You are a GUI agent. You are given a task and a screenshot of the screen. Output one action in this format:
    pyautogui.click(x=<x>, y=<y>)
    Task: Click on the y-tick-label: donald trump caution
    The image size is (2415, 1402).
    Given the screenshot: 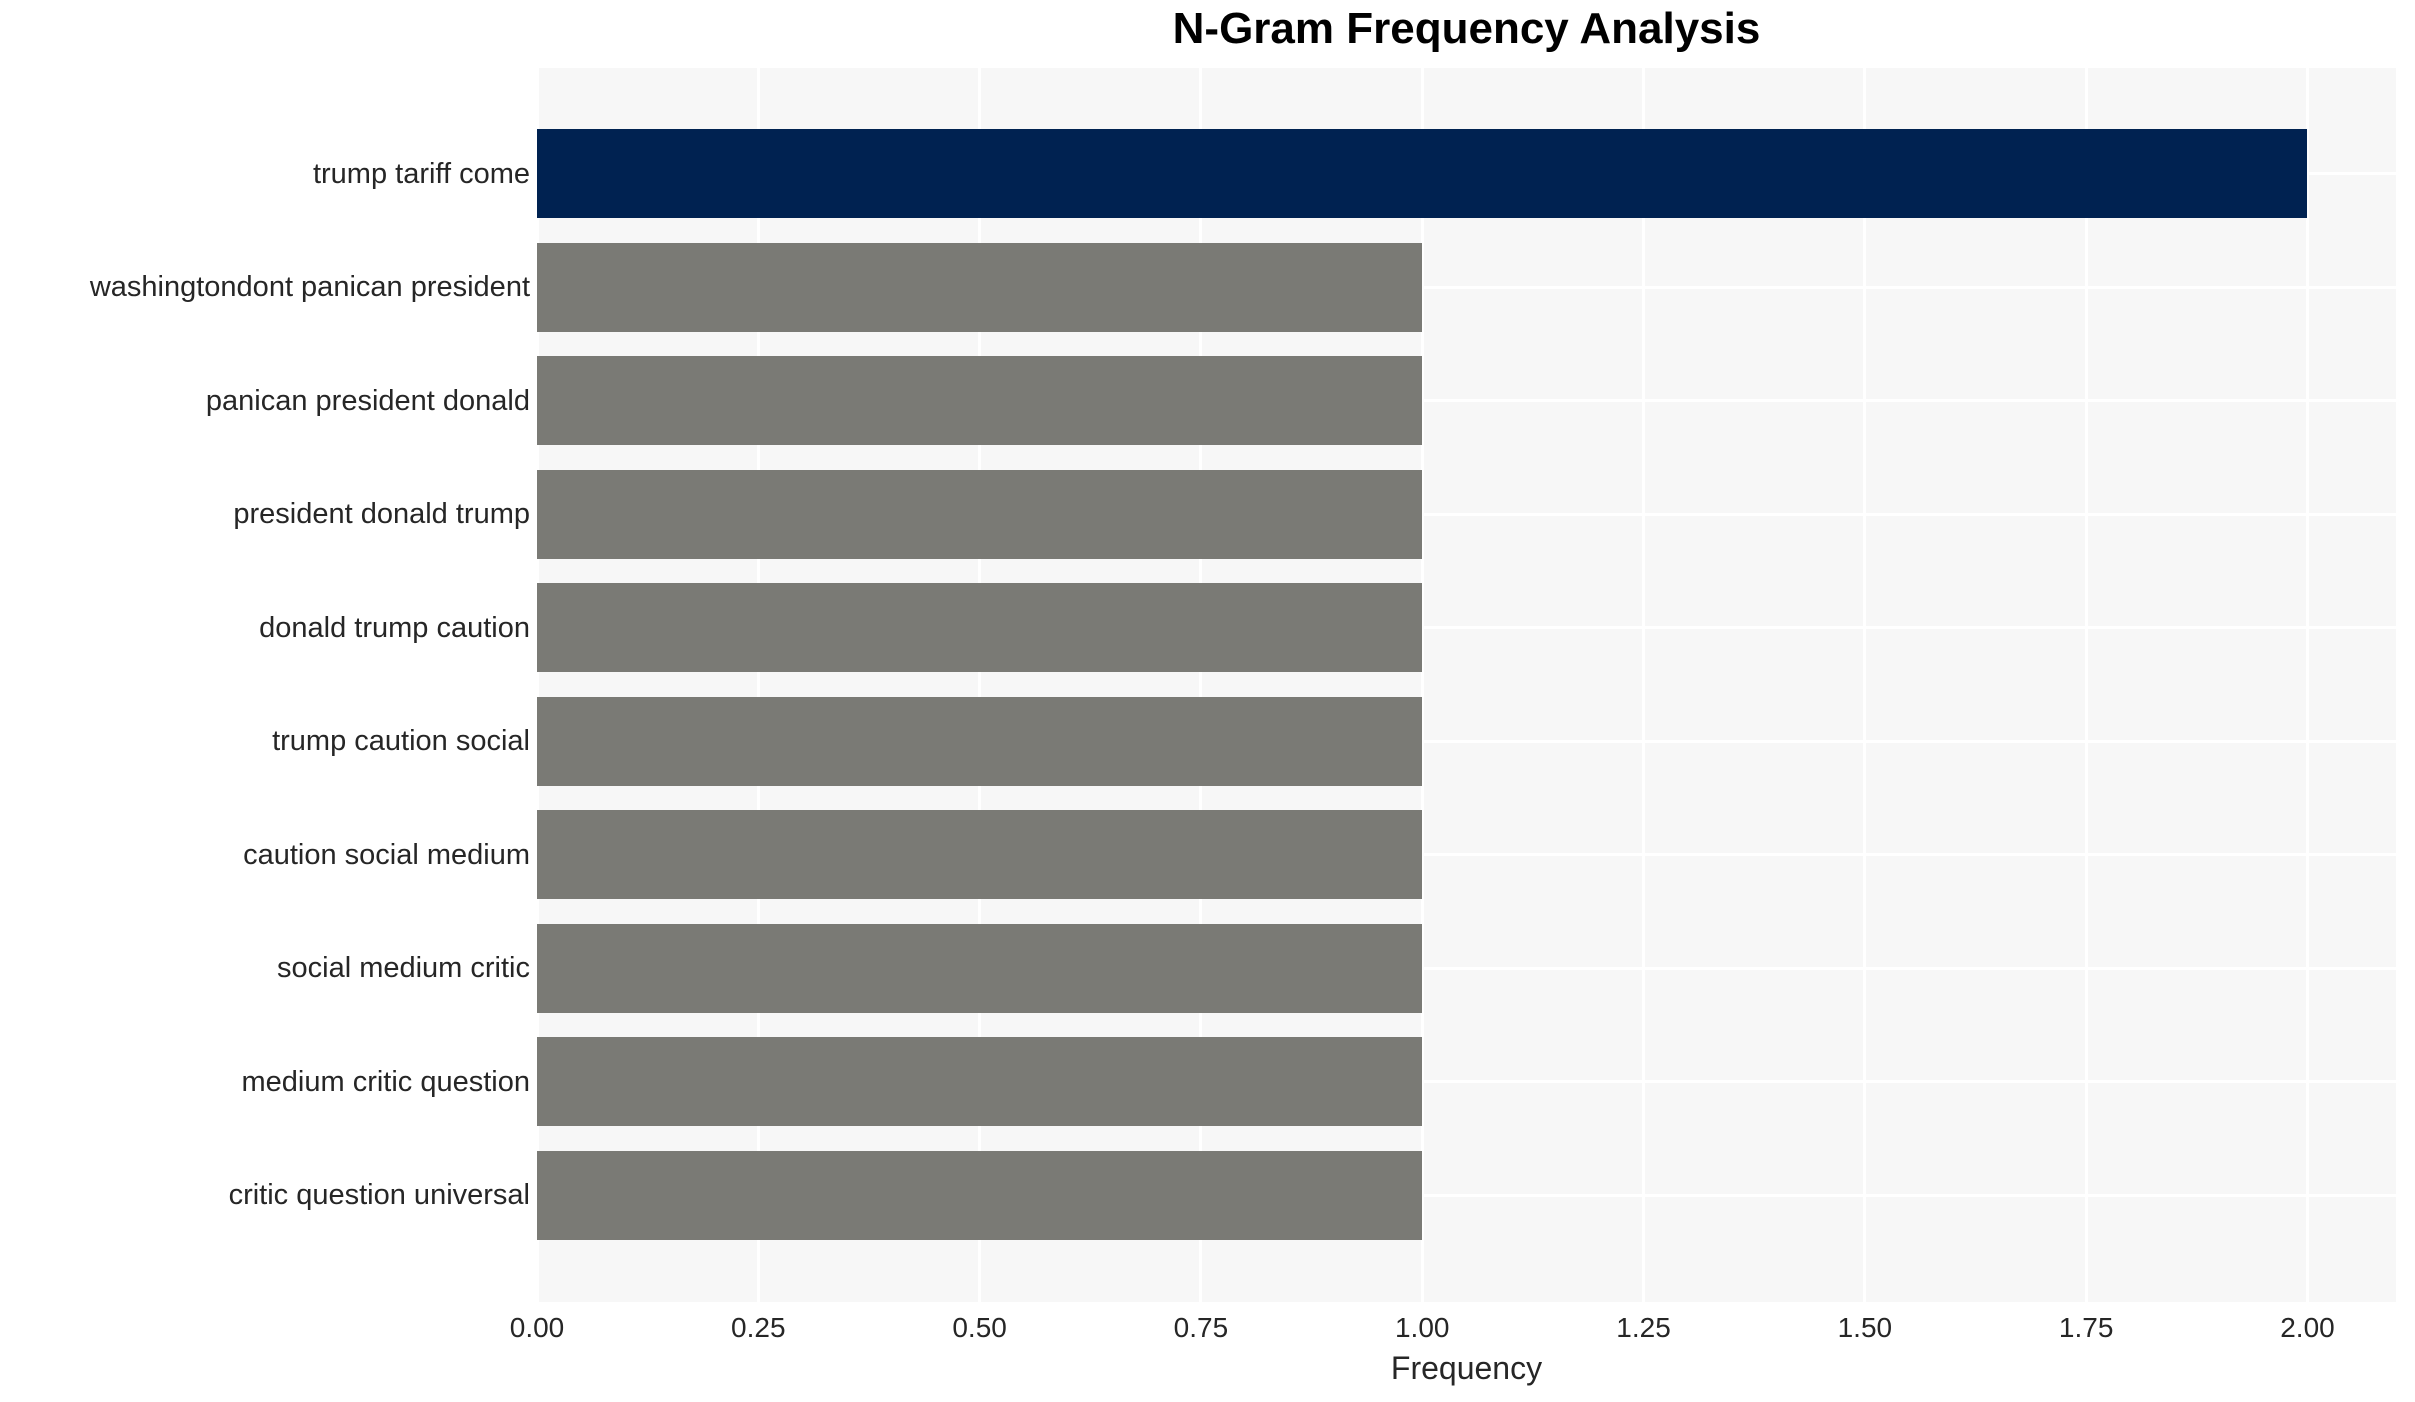 What is the action you would take?
    pyautogui.click(x=394, y=627)
    